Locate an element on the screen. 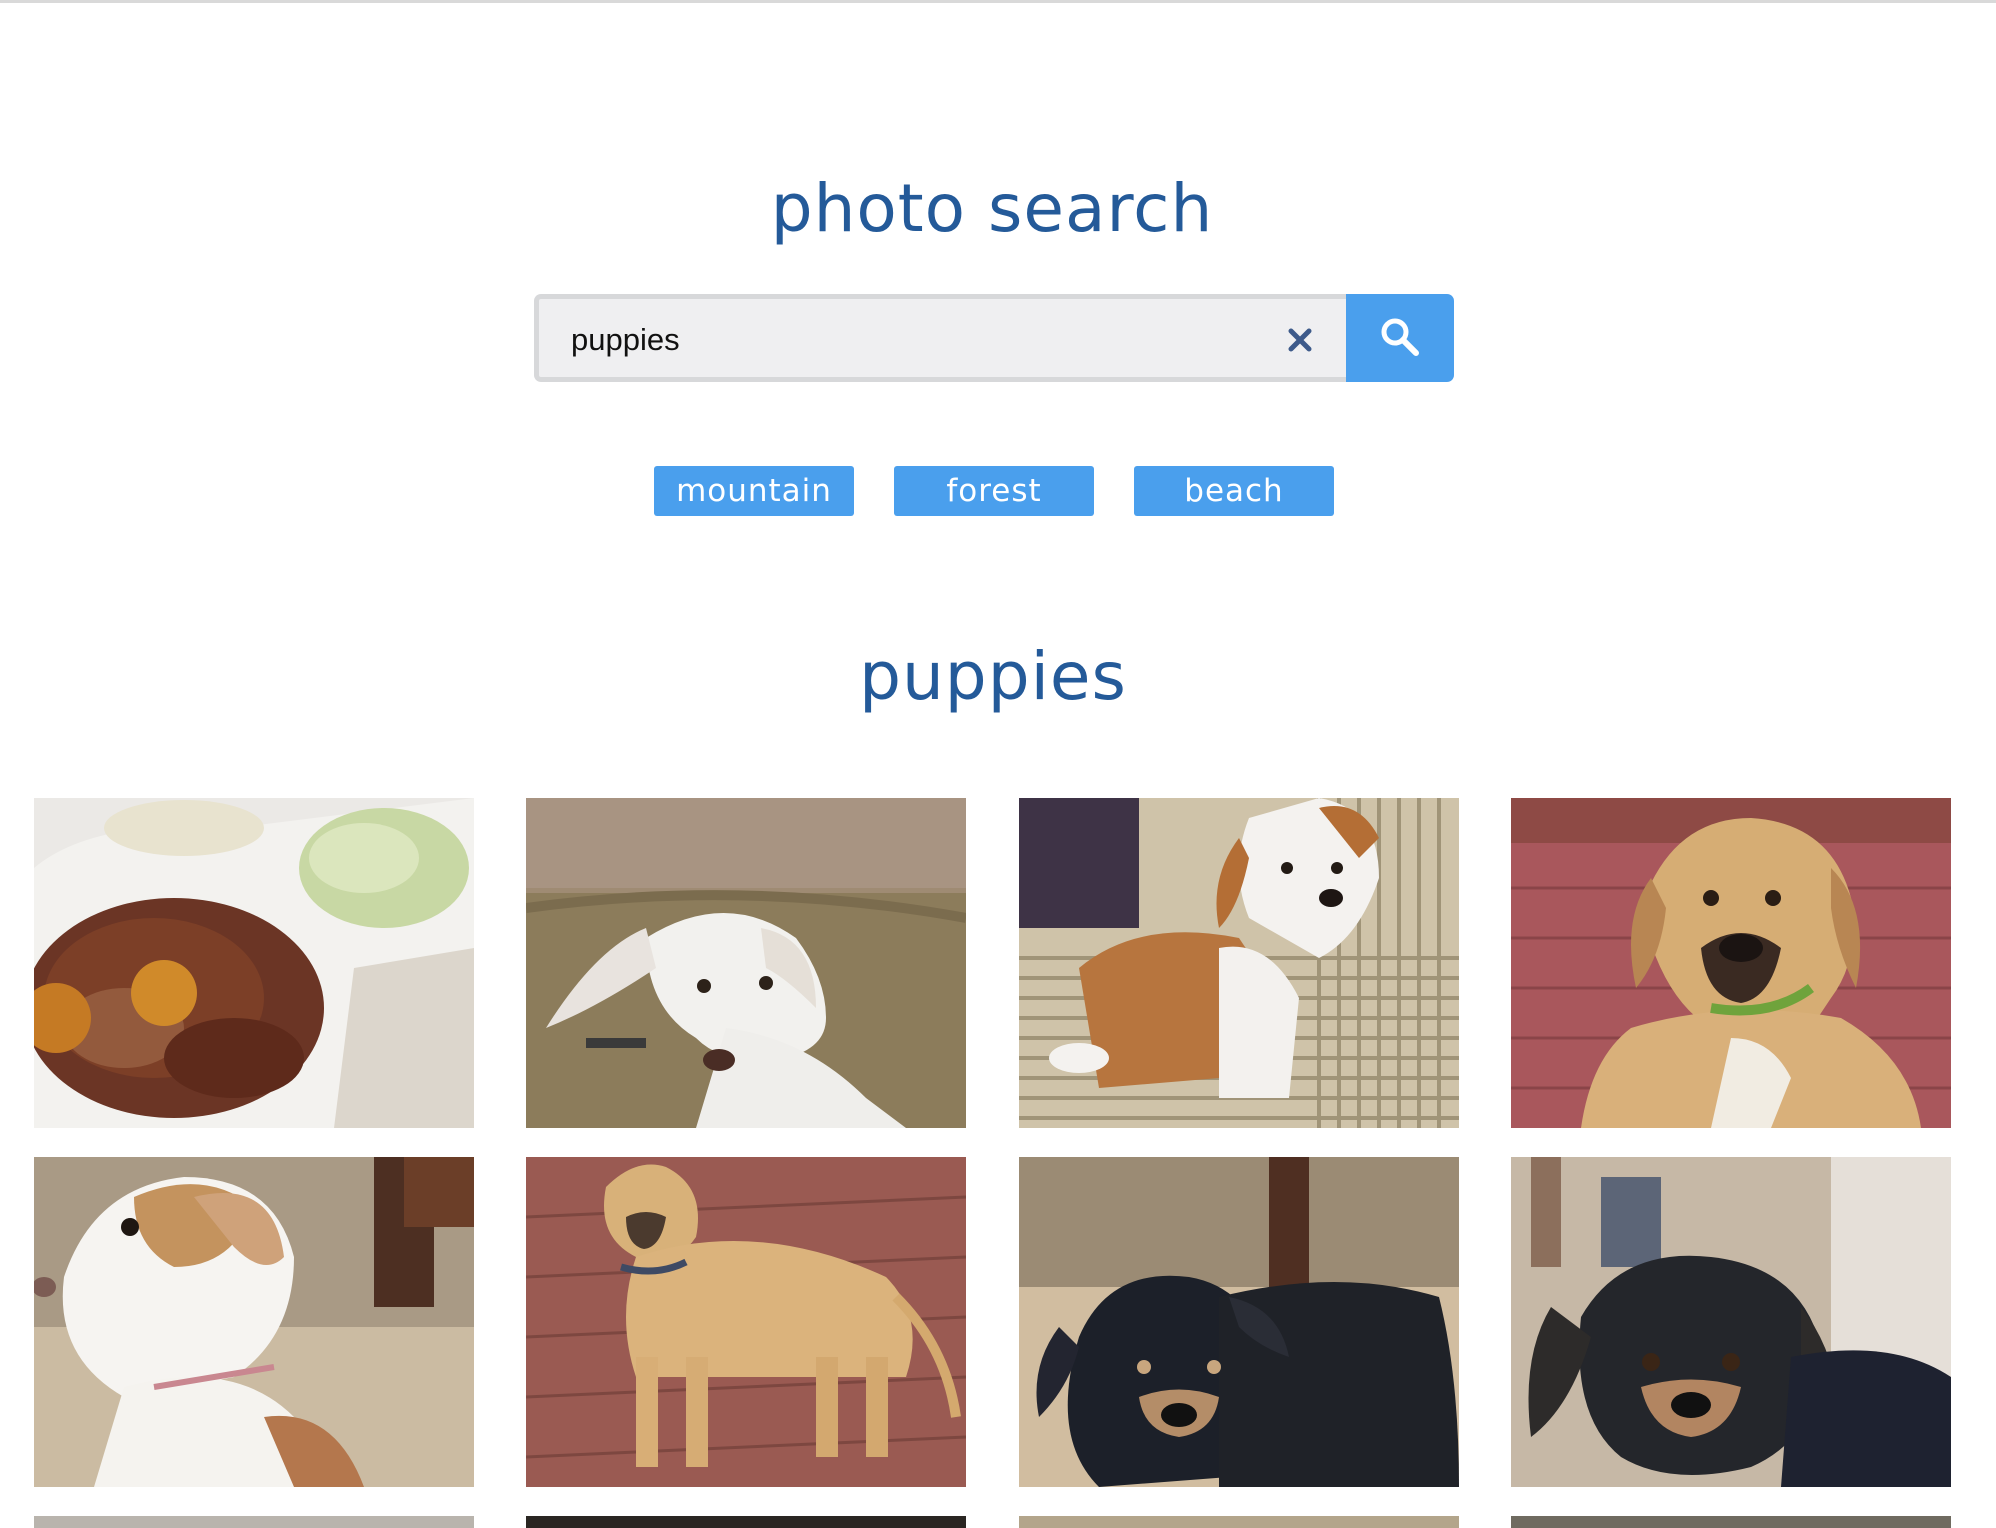  photo-black-tan-puppy is located at coordinates (1731, 1322).